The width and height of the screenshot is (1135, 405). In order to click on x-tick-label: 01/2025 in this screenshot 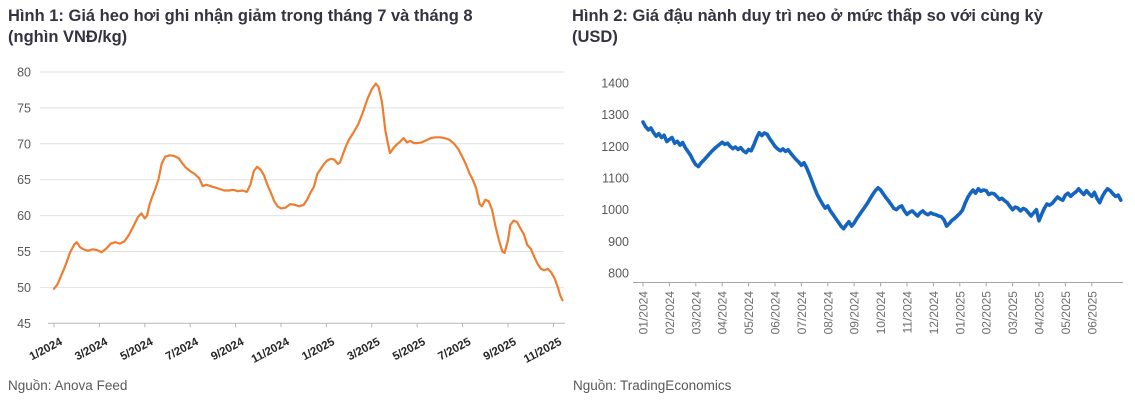, I will do `click(960, 313)`.